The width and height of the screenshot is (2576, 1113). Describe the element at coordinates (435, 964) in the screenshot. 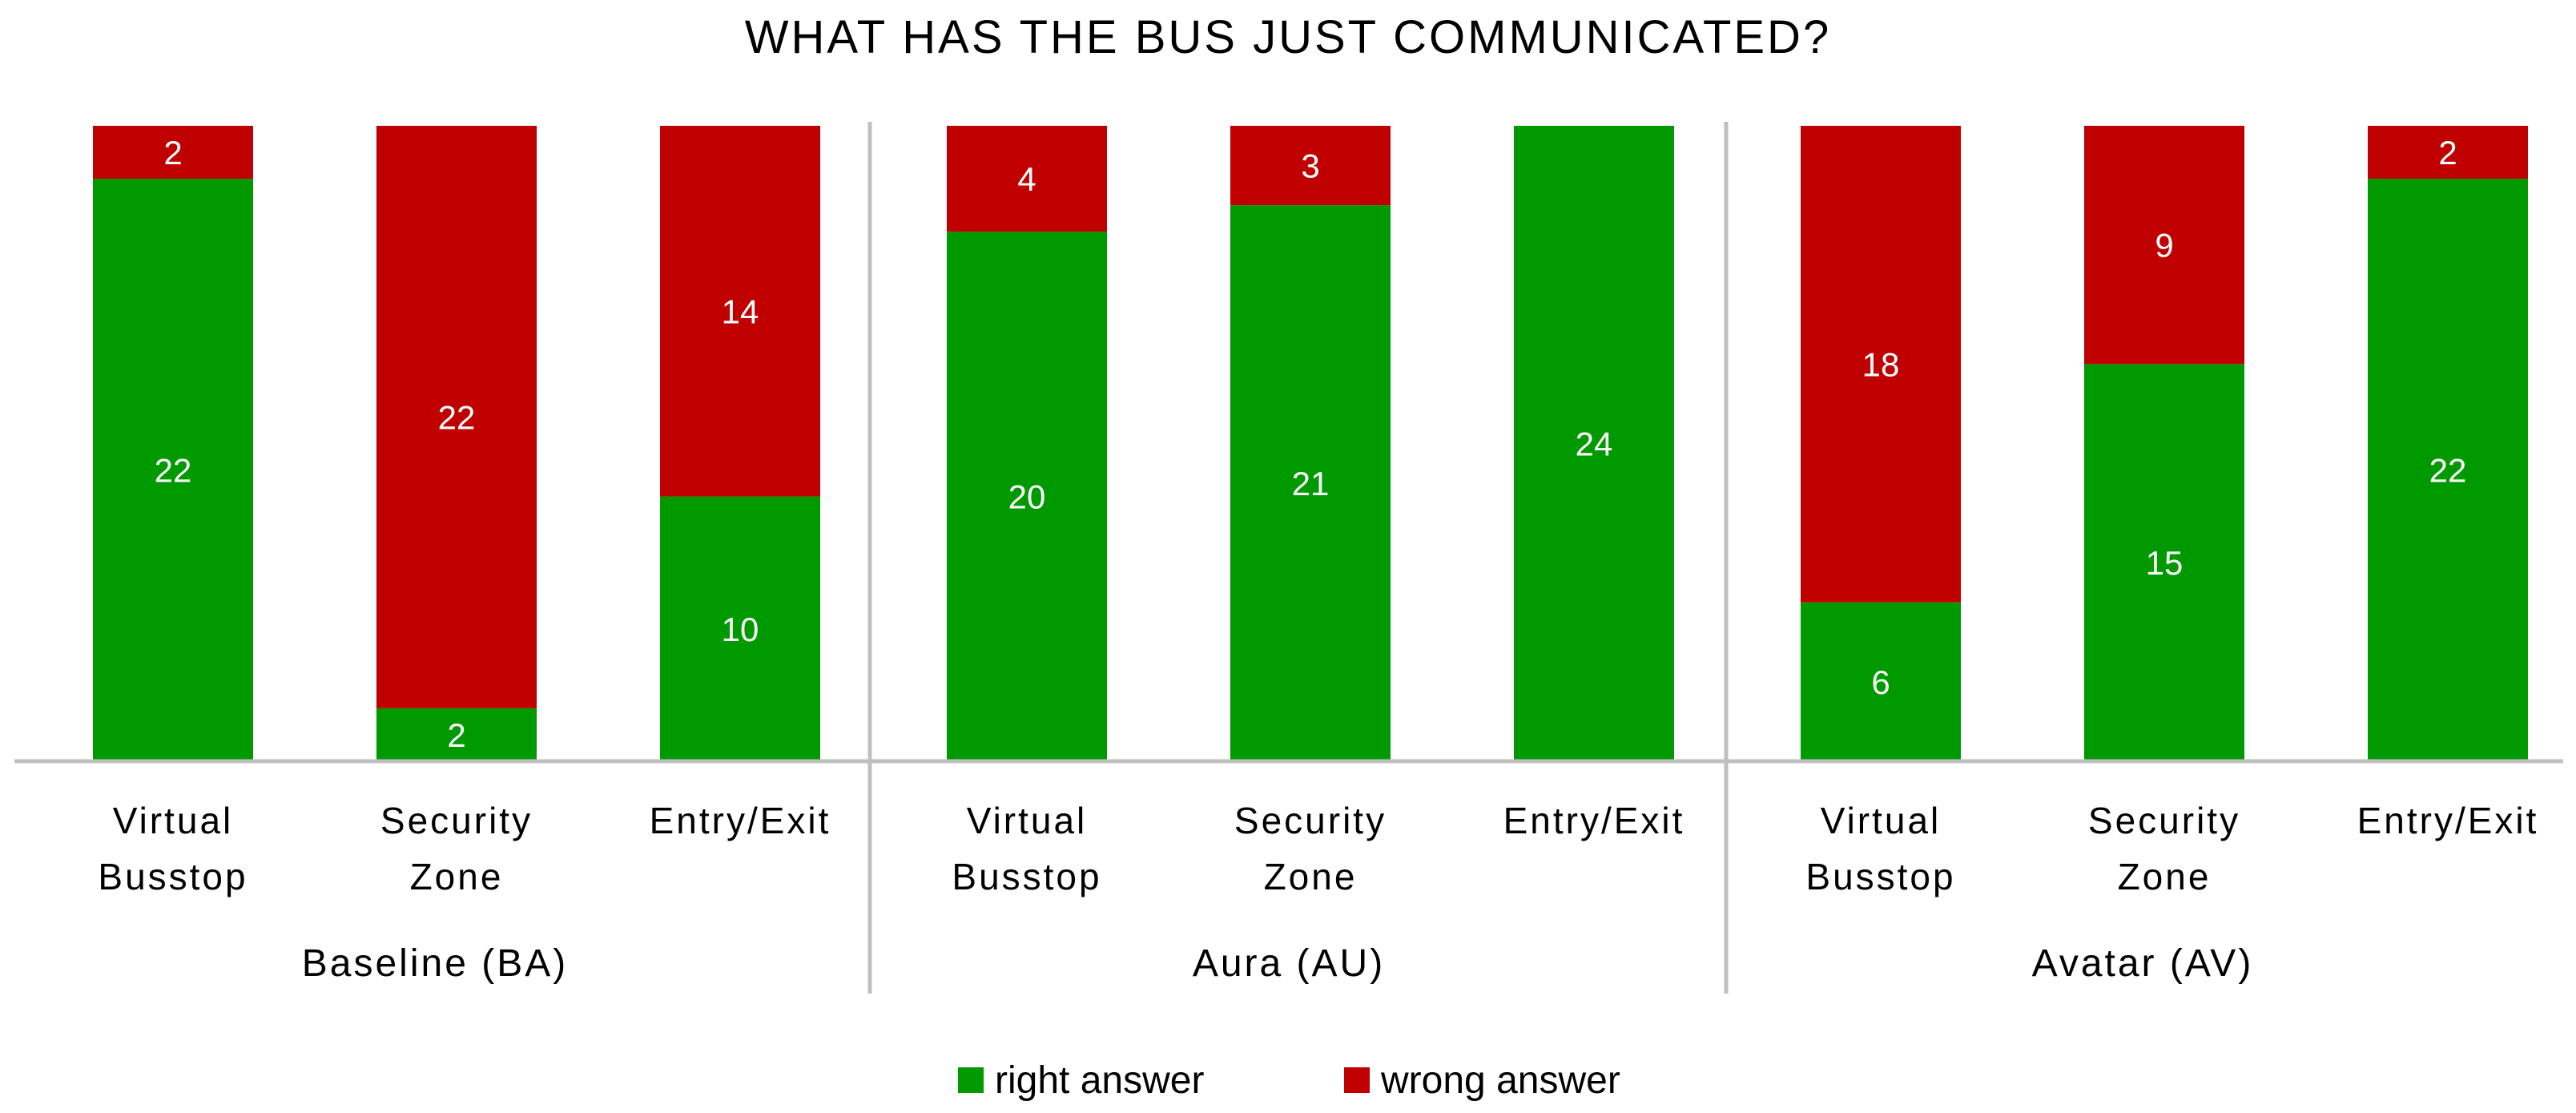

I see `group-label: Baseline (BA)` at that location.